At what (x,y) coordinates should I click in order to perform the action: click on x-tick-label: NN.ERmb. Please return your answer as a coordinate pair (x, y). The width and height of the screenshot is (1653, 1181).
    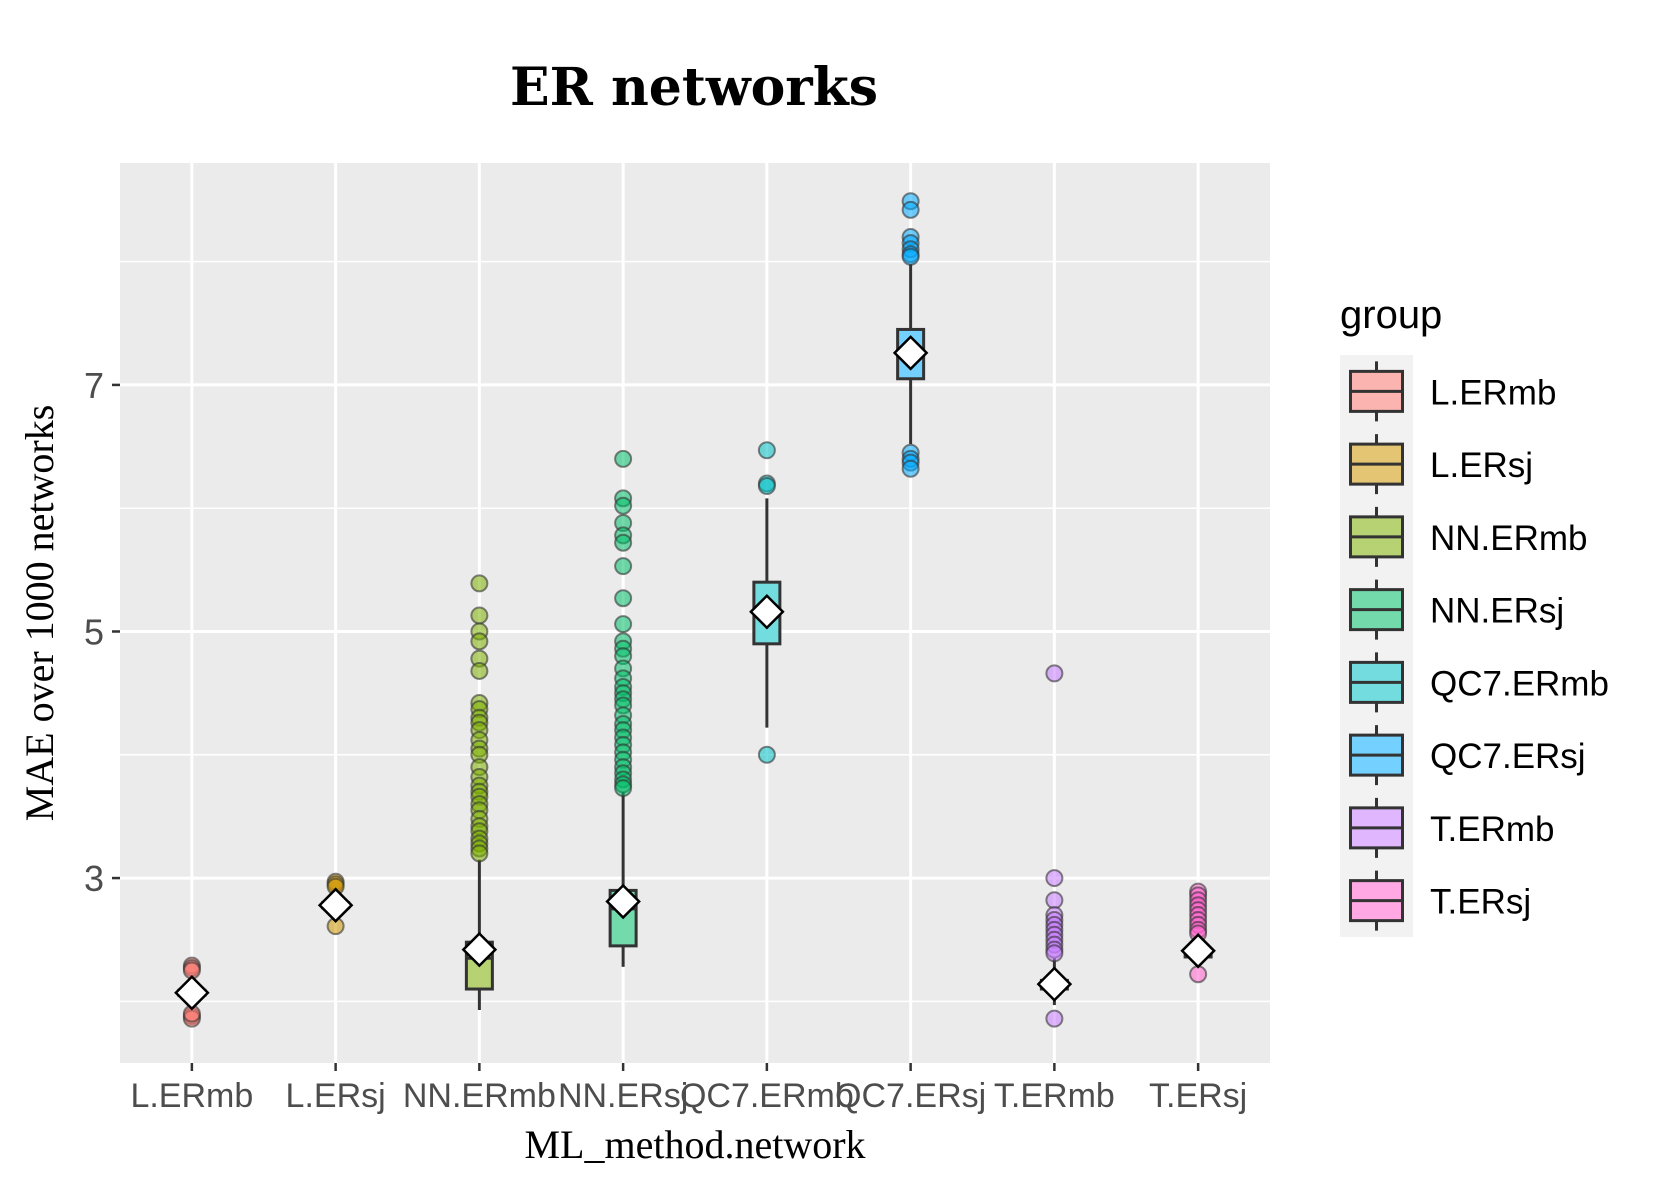
    Looking at the image, I should click on (479, 1096).